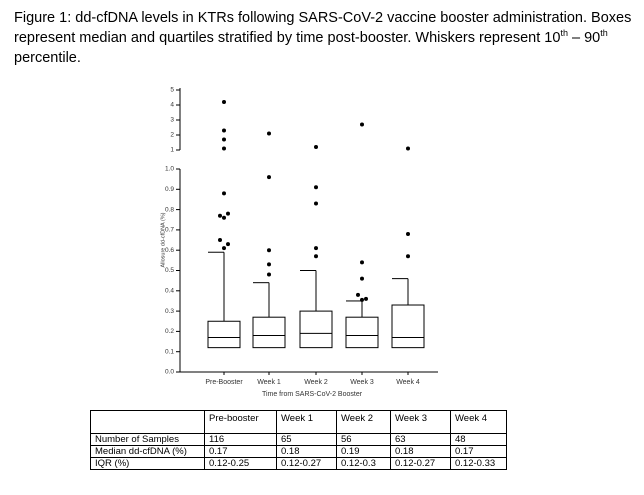 The image size is (644, 495). I want to click on table-cell: 0.19, so click(363, 451).